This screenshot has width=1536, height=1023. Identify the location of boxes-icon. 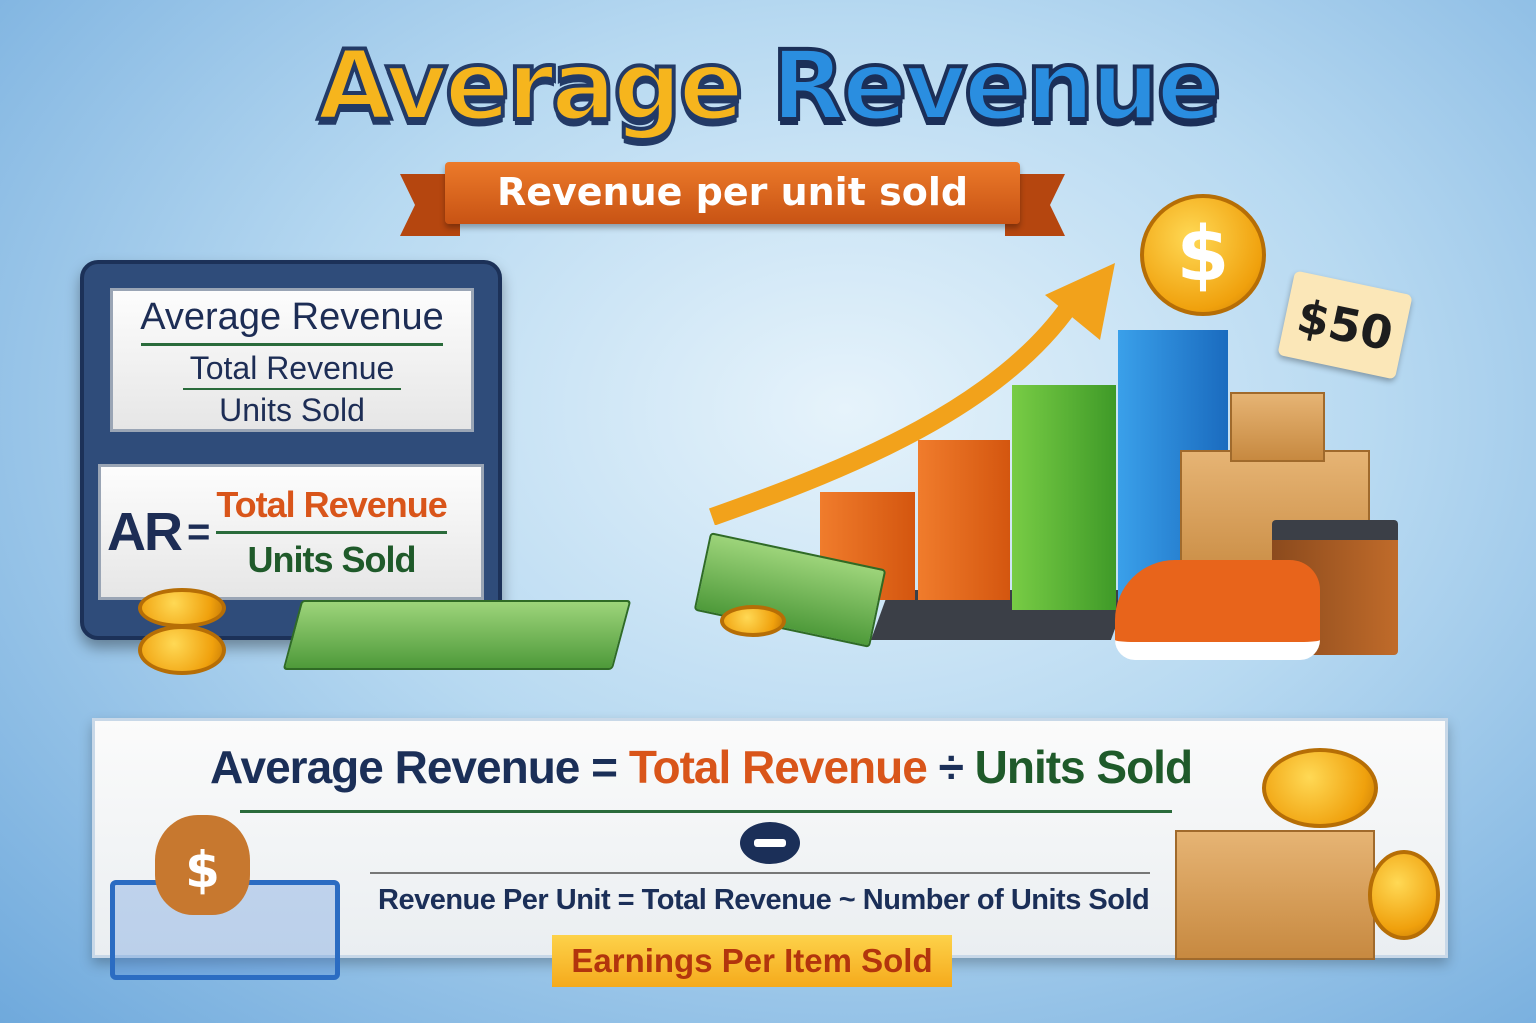
(1275, 895).